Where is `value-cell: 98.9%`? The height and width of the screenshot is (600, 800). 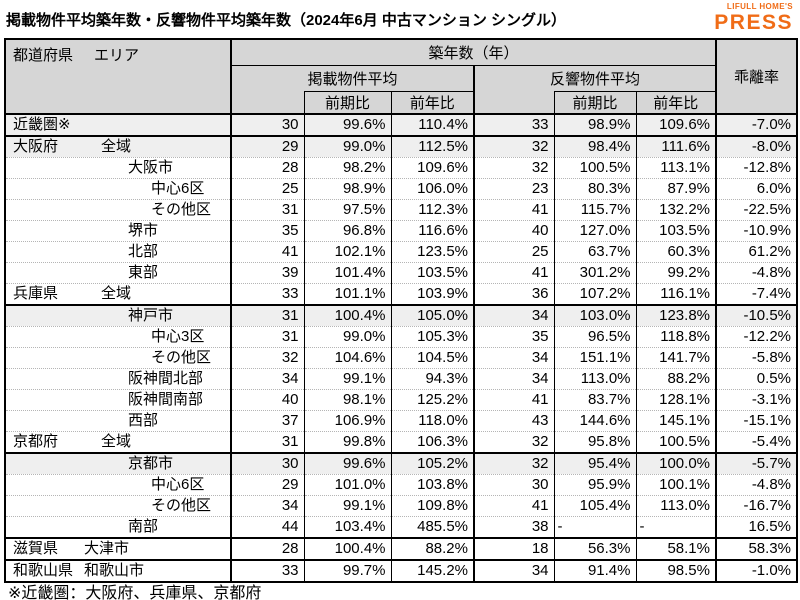
value-cell: 98.9% is located at coordinates (594, 125).